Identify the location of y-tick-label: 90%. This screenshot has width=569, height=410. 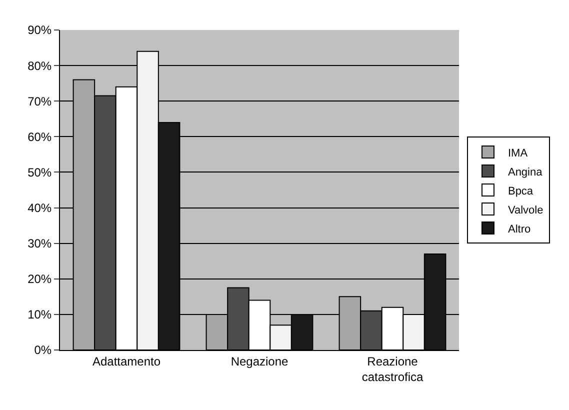
(40, 30).